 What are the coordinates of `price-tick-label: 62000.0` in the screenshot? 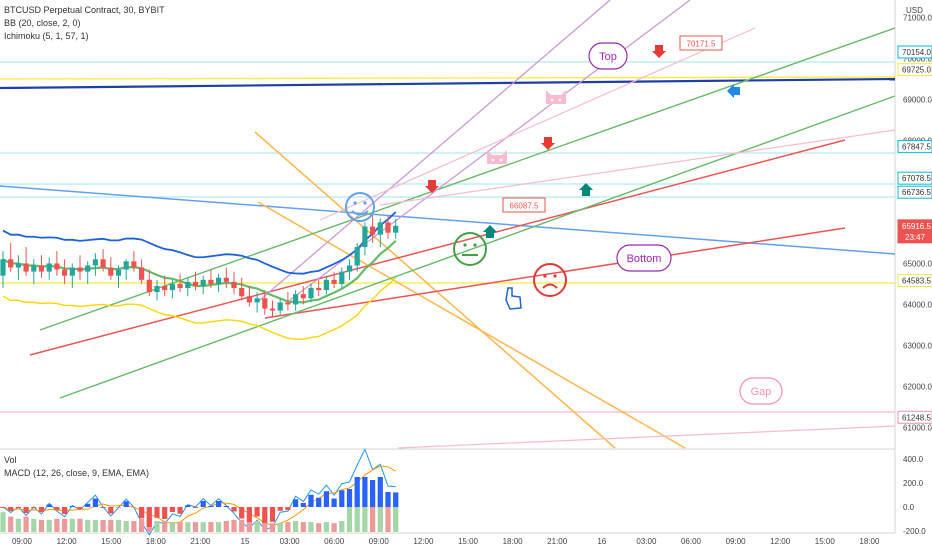 It's located at (917, 386).